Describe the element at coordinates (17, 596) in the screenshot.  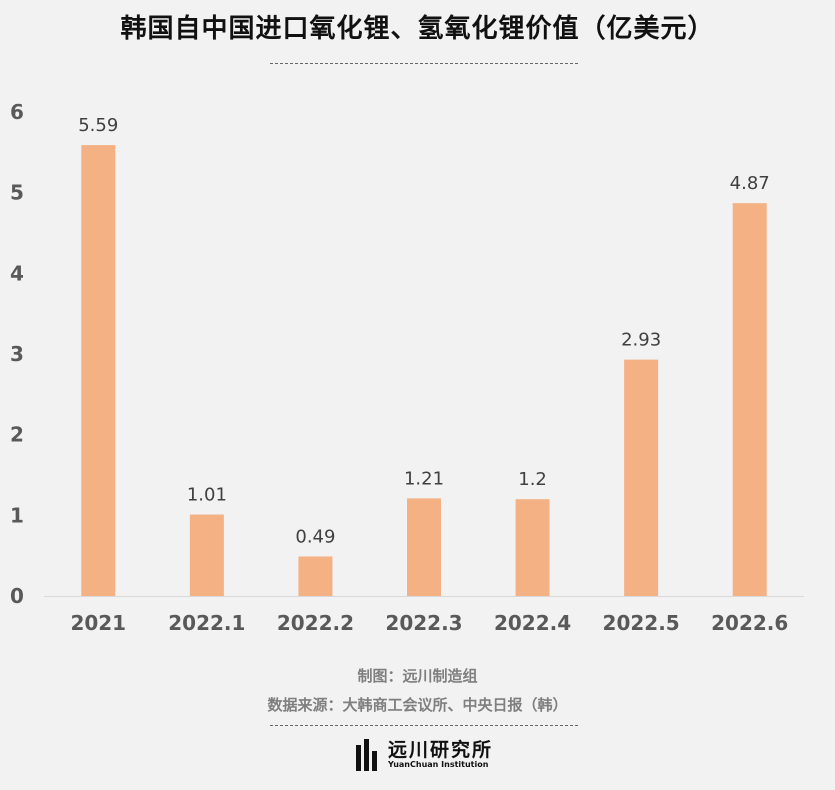
I see `y-tick-label: 0` at that location.